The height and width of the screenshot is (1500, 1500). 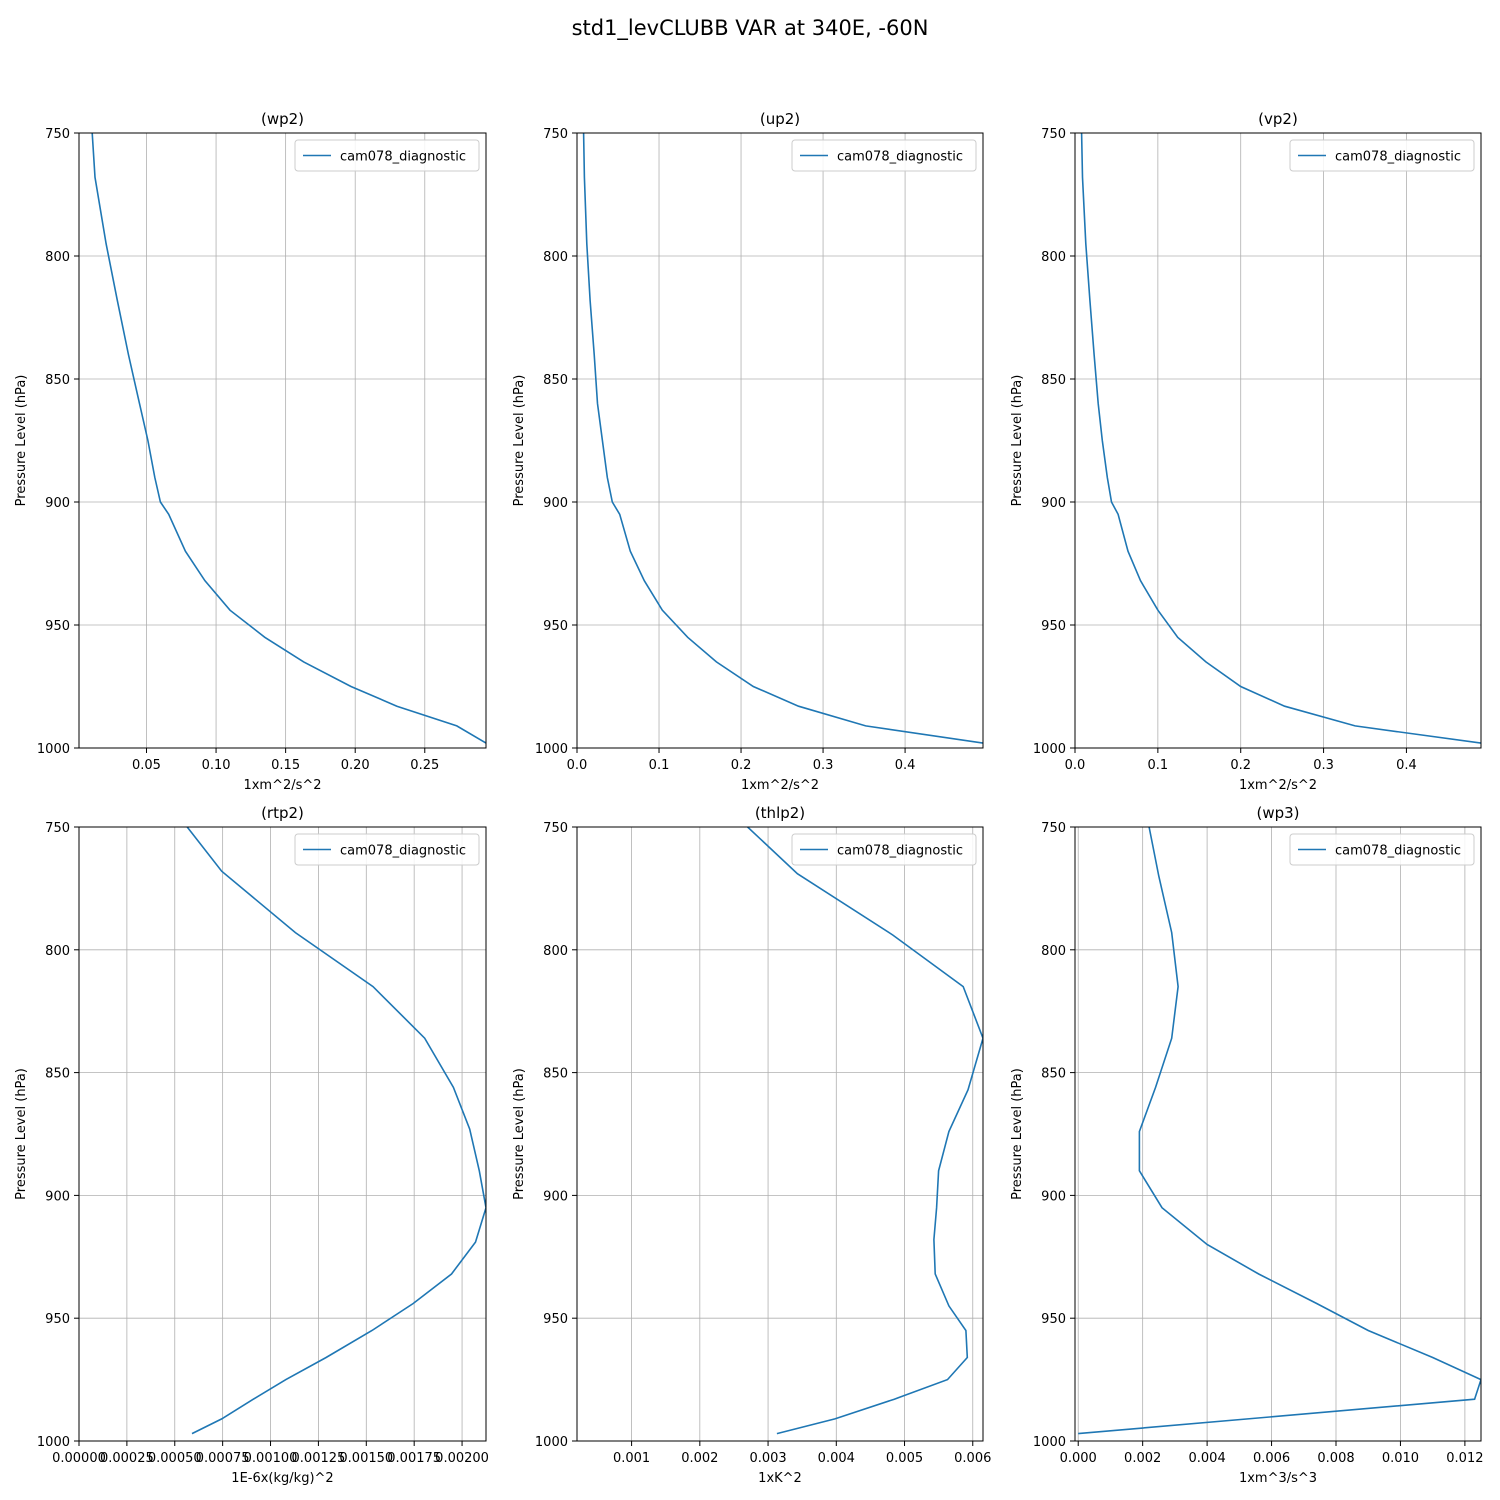 What do you see at coordinates (750, 28) in the screenshot?
I see `figure-title: std1_levCLUBB VAR at 340E, -60N` at bounding box center [750, 28].